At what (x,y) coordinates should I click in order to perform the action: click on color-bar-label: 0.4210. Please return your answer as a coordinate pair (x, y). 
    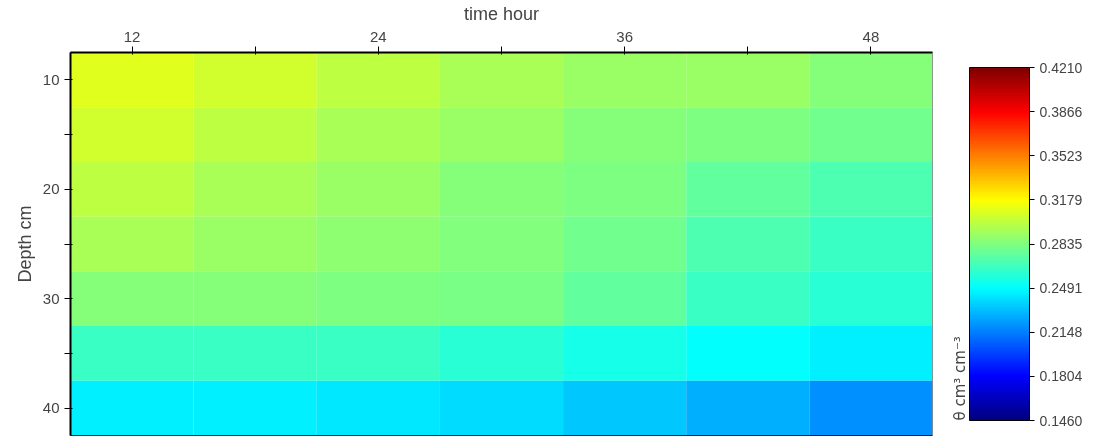
    Looking at the image, I should click on (1061, 67).